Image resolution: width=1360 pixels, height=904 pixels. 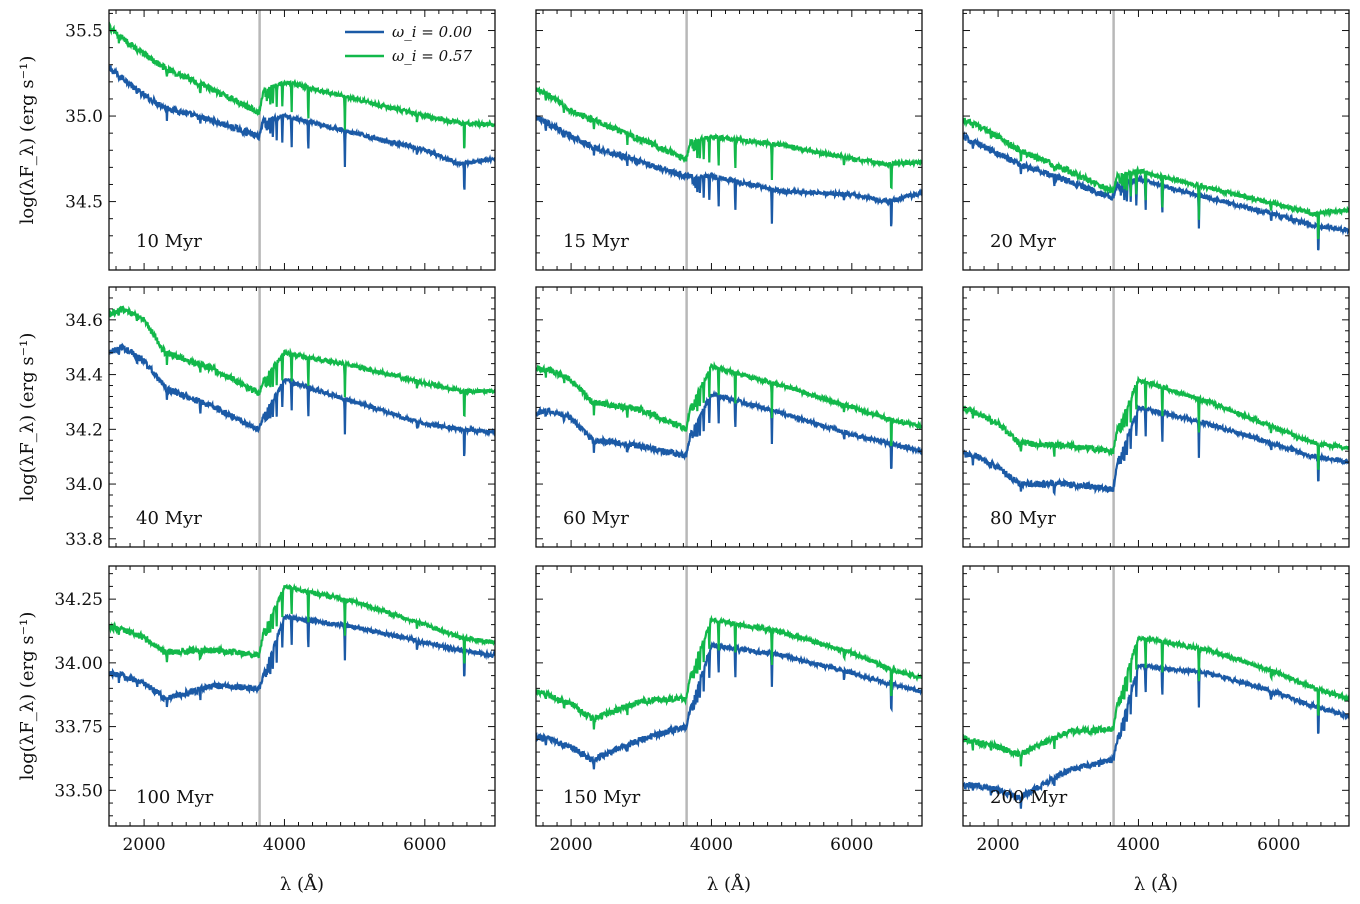 What do you see at coordinates (602, 797) in the screenshot?
I see `panel-age-label: 150 Myr` at bounding box center [602, 797].